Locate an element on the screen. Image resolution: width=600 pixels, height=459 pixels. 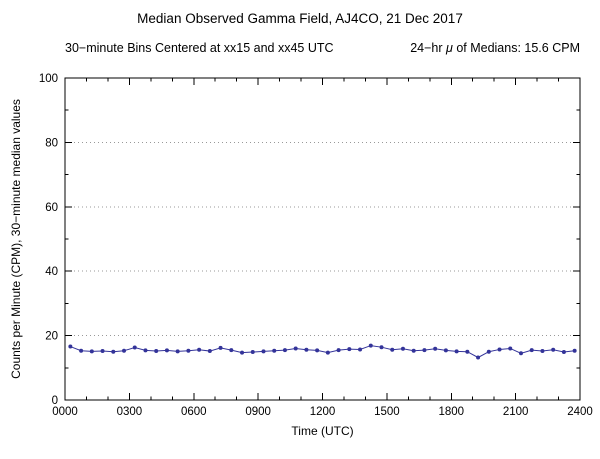
y-tick-label: 80 is located at coordinates (51, 143).